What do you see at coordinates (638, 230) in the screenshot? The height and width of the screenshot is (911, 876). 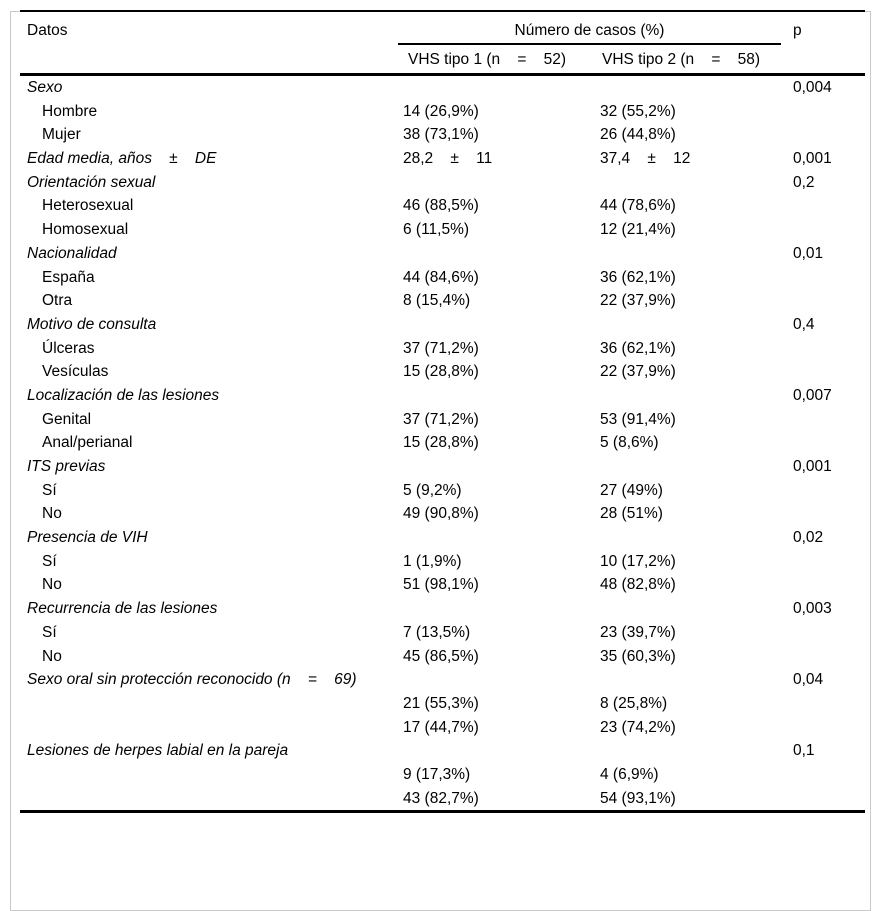 I see `vhs2-value-cell: 12 (21,4%)` at bounding box center [638, 230].